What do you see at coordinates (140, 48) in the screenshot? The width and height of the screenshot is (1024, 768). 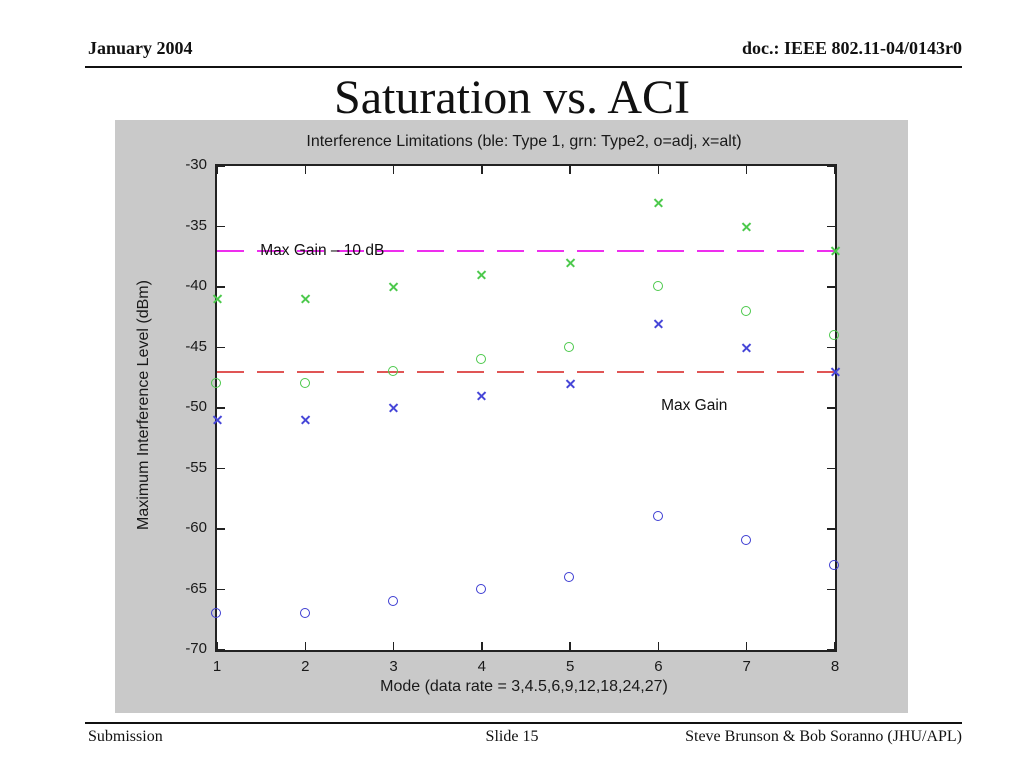 I see `header-date: January 2004` at bounding box center [140, 48].